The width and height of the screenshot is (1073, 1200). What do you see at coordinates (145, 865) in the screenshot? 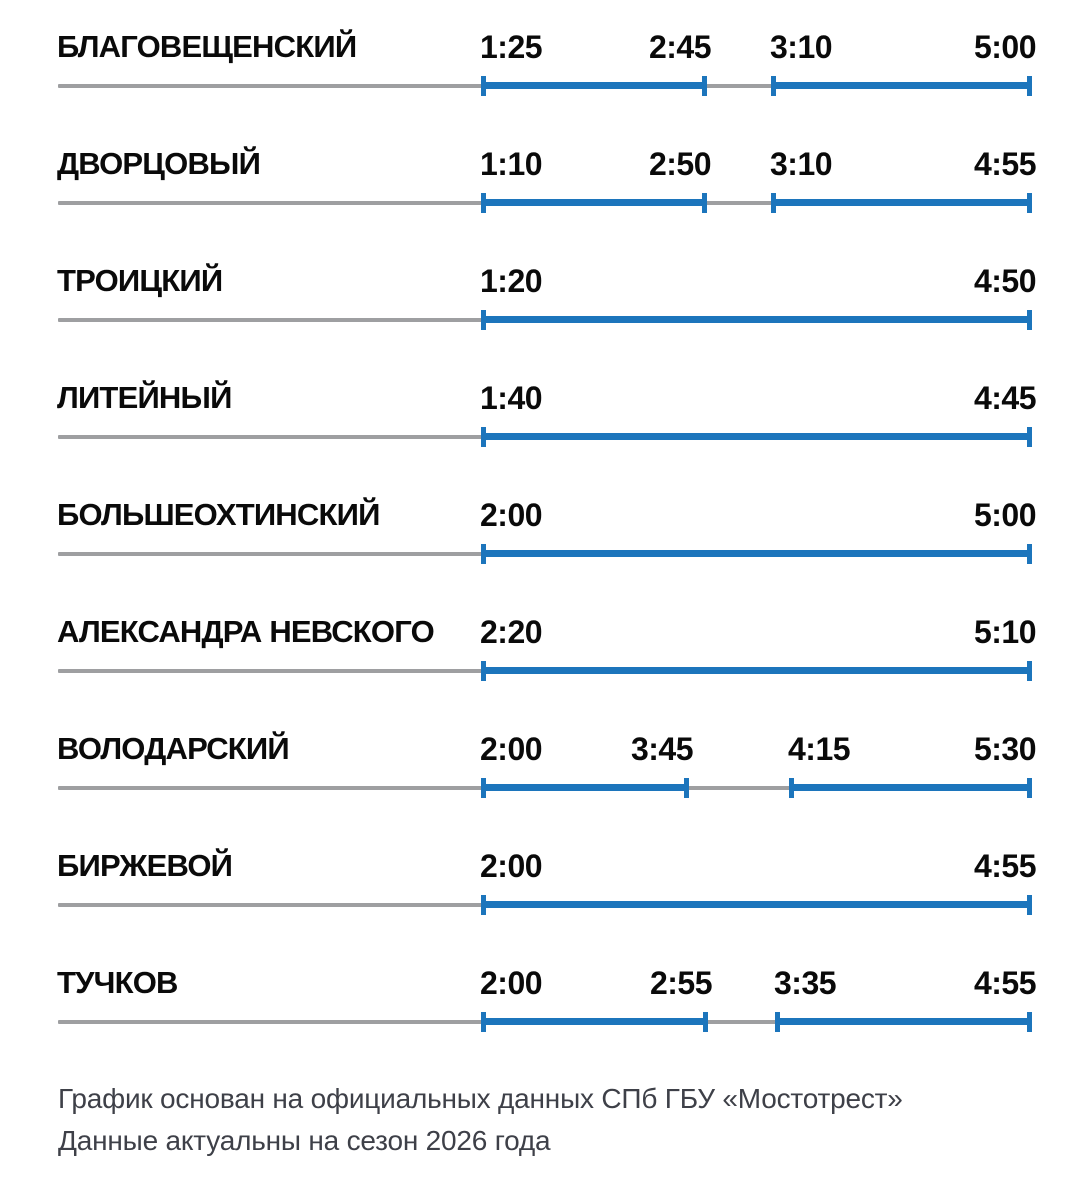
I see `bridge-name: БИРЖЕВОЙ` at bounding box center [145, 865].